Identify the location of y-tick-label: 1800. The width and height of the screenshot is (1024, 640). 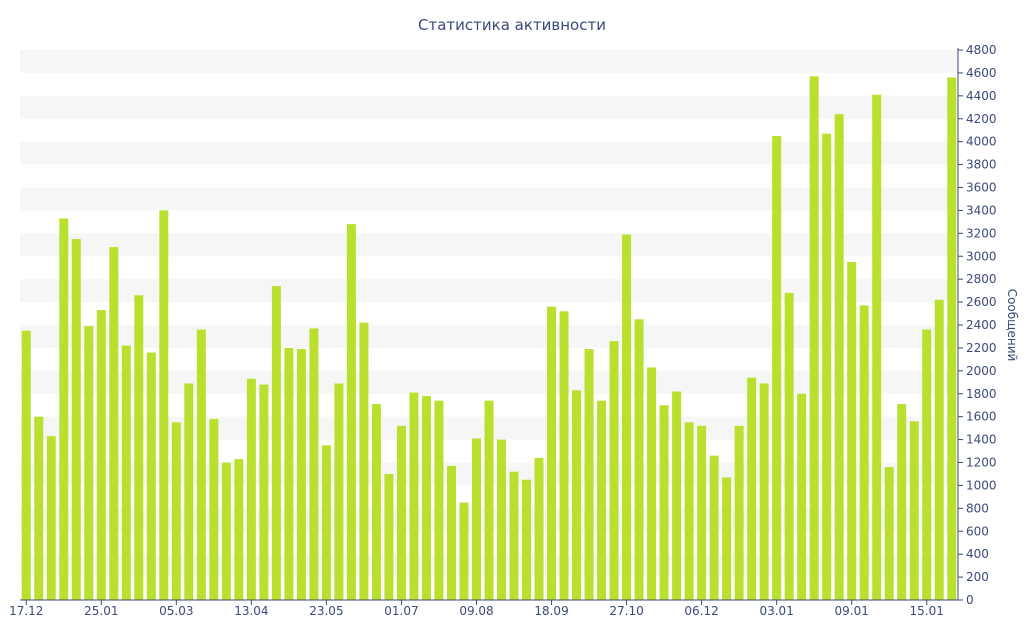
(981, 394).